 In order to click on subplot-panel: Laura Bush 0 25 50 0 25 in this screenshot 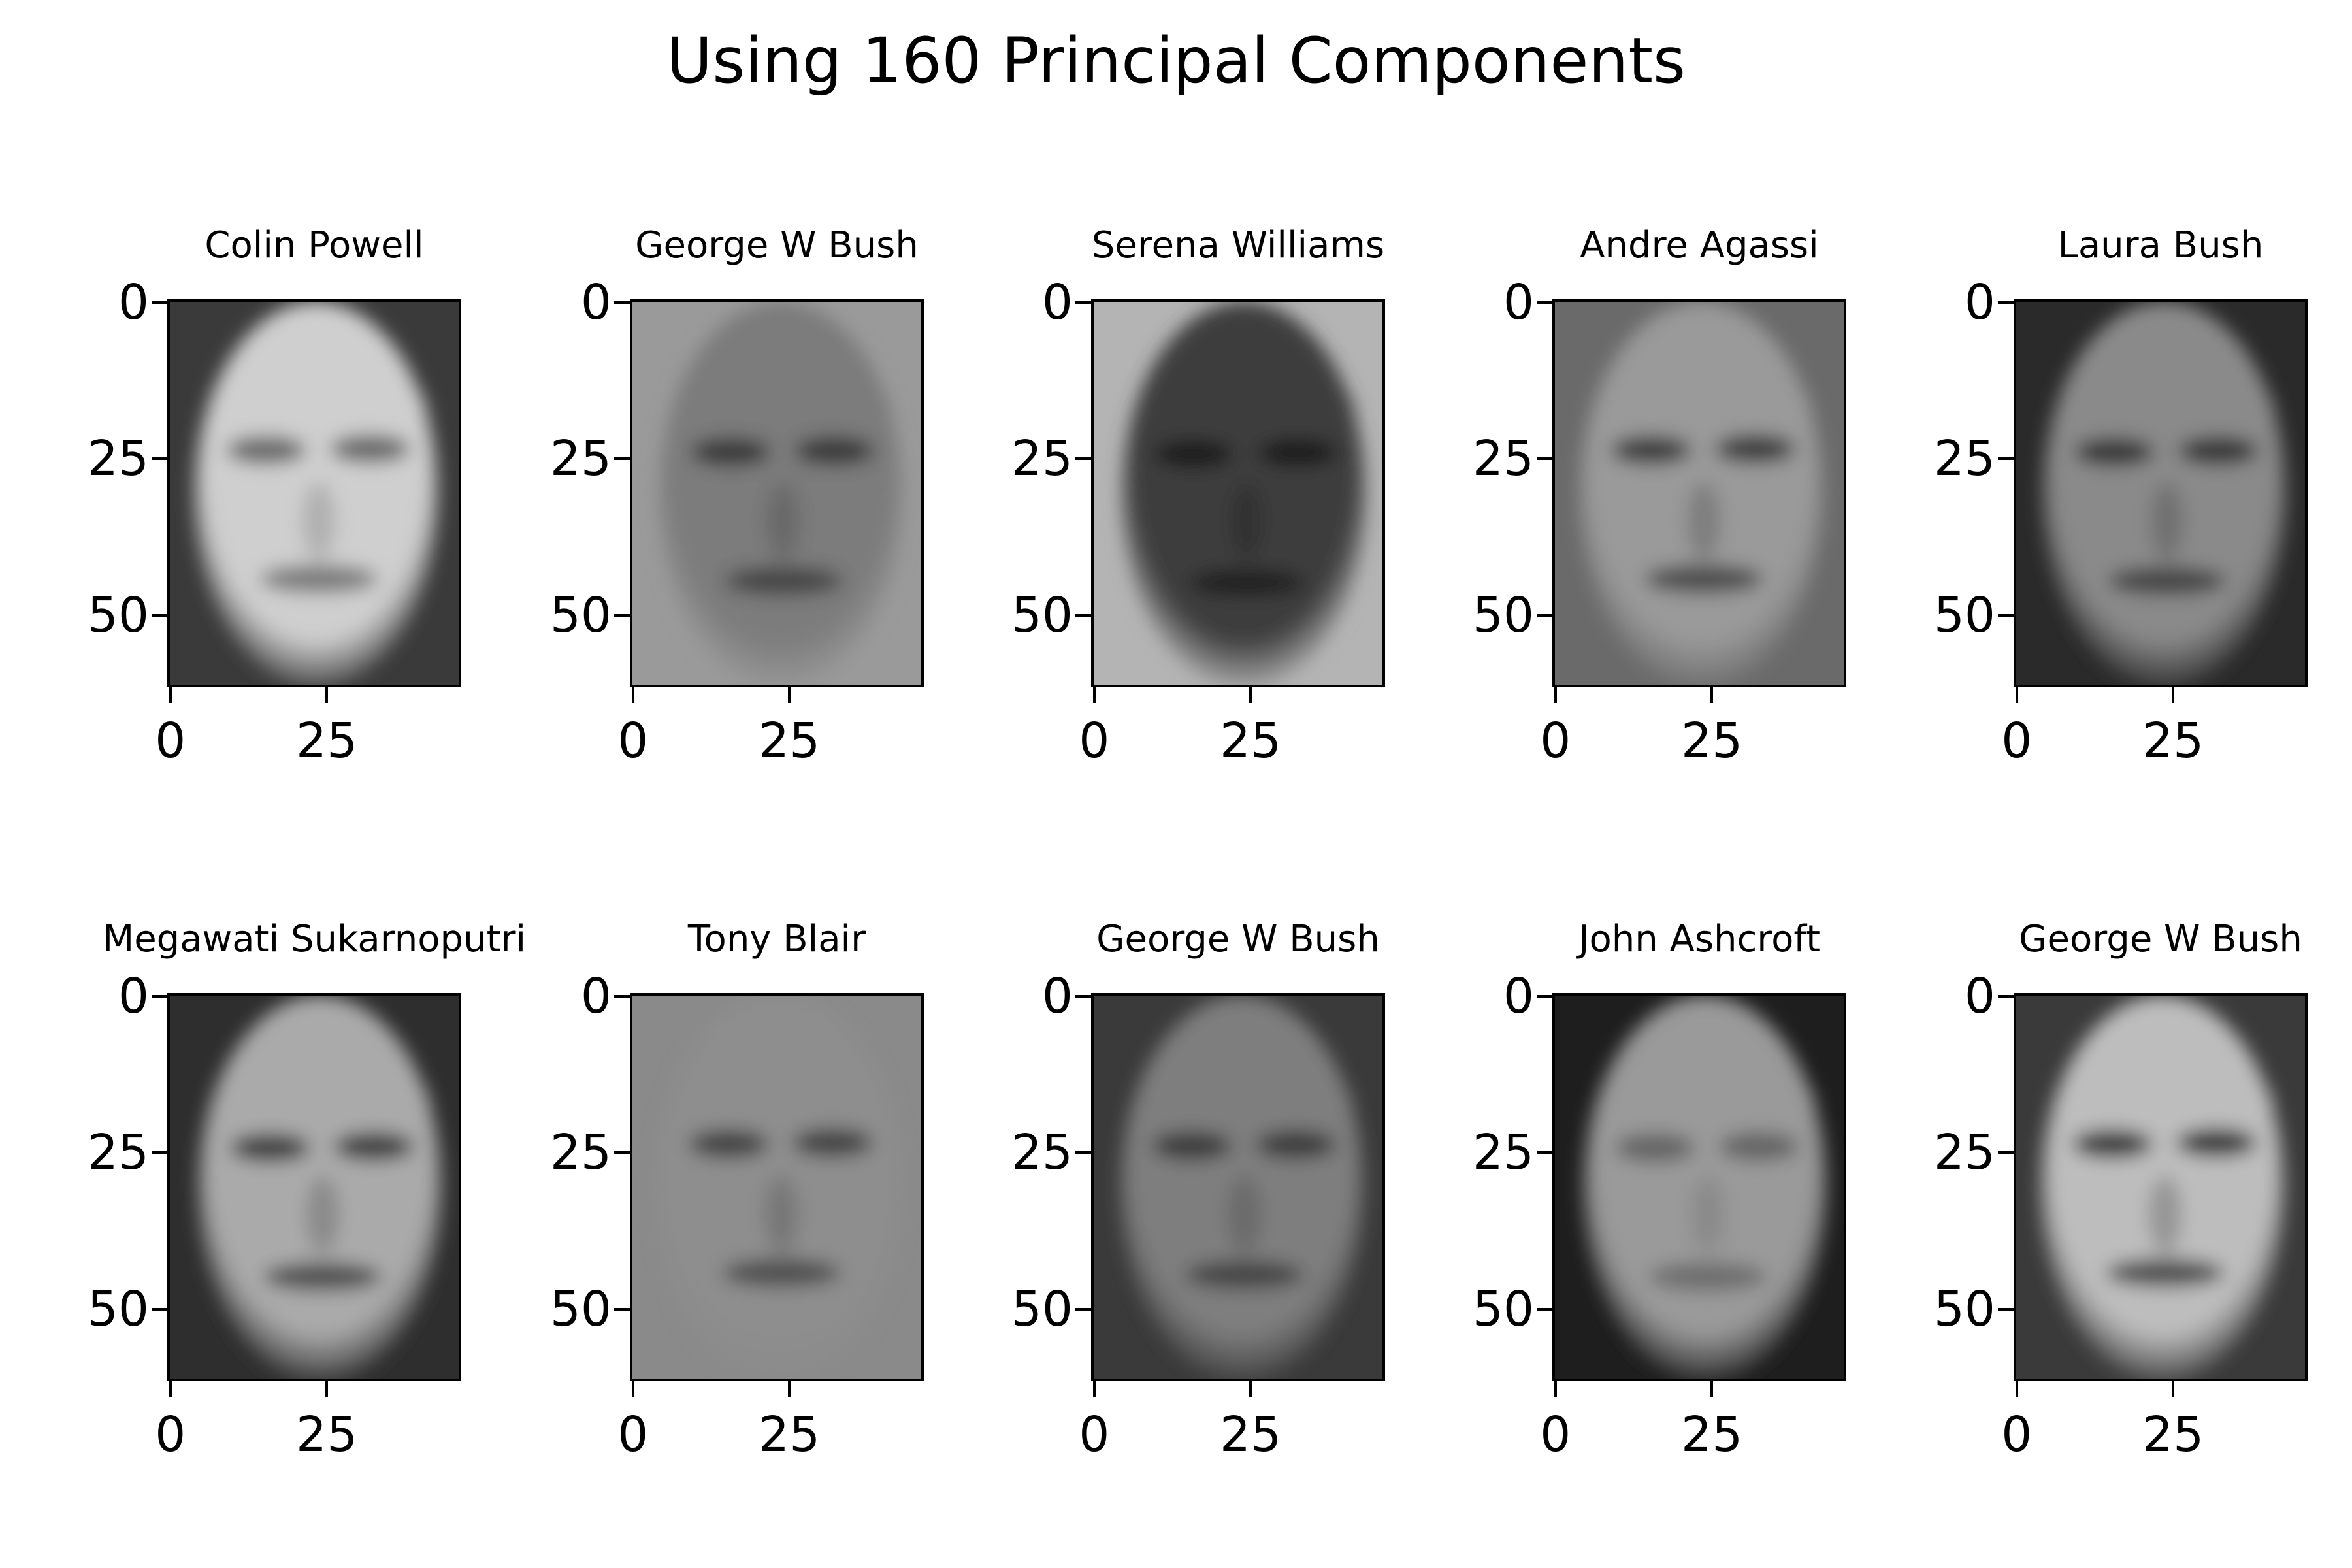, I will do `click(2121, 496)`.